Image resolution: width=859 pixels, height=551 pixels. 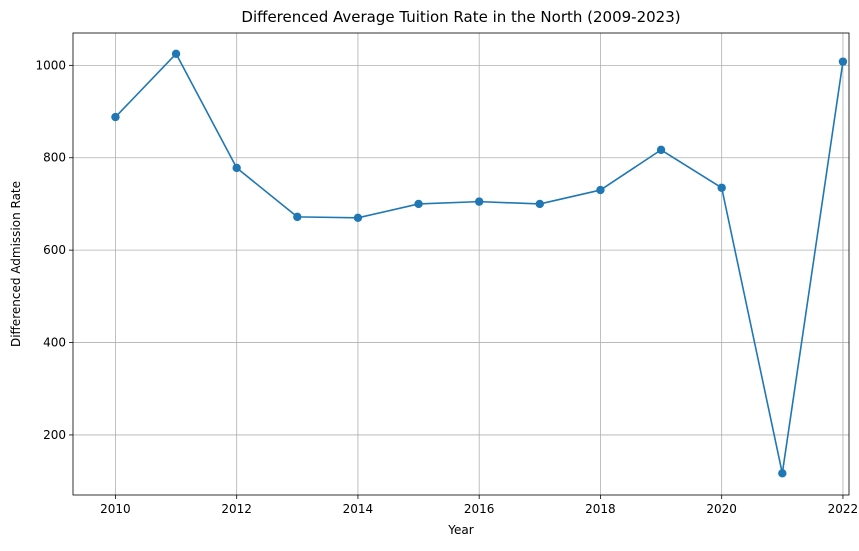 I want to click on x-tick-label: 2014, so click(x=358, y=509).